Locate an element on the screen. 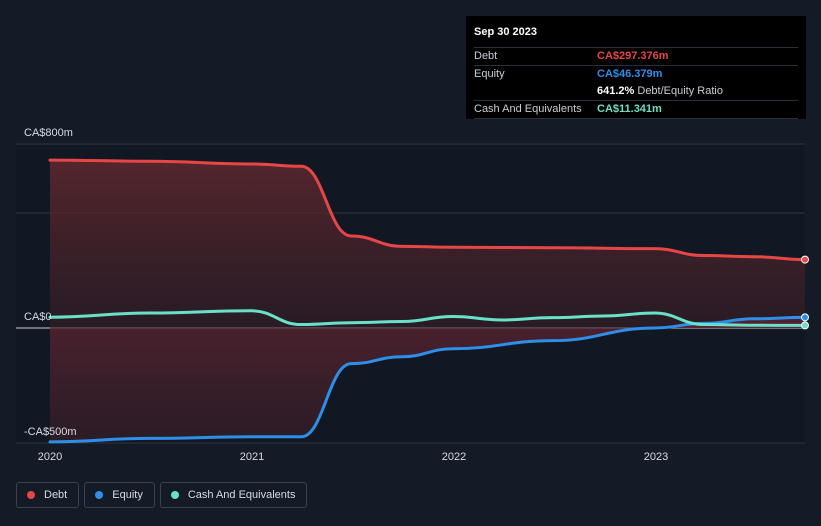 The height and width of the screenshot is (526, 821). x-tick-2023: 2023 is located at coordinates (656, 457).